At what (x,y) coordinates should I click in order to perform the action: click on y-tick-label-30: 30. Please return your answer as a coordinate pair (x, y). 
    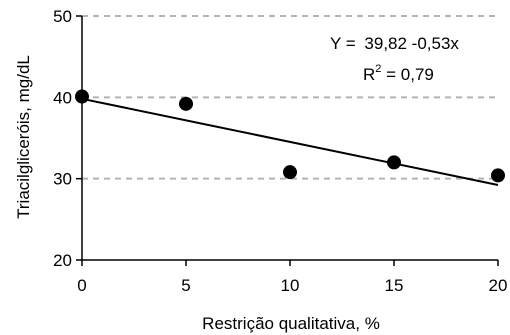
    Looking at the image, I should click on (62, 179).